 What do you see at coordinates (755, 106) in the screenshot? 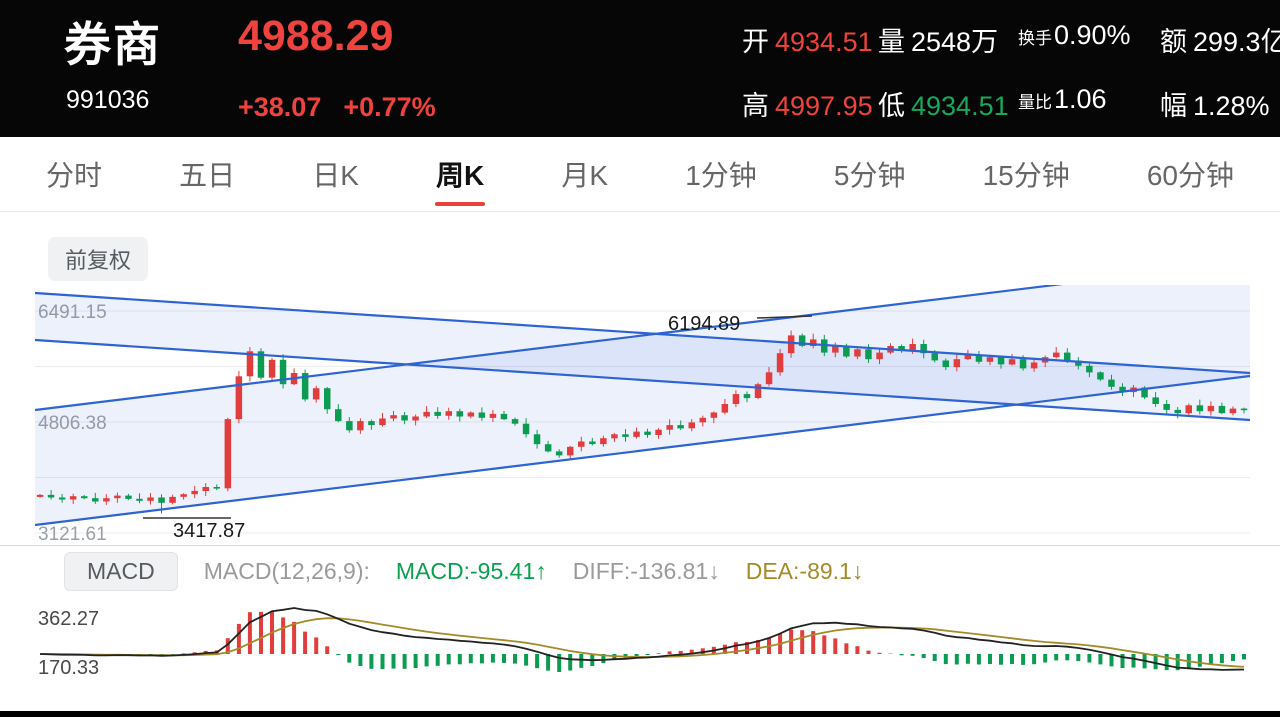
I see `stat-label: 高` at bounding box center [755, 106].